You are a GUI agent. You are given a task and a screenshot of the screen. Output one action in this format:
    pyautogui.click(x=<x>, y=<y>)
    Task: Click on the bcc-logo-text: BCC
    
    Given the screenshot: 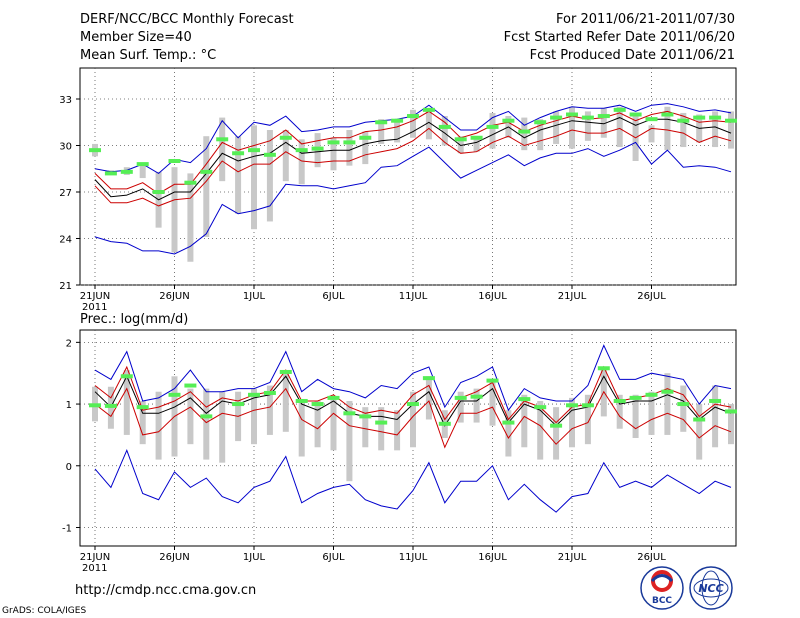 What is the action you would take?
    pyautogui.click(x=662, y=601)
    